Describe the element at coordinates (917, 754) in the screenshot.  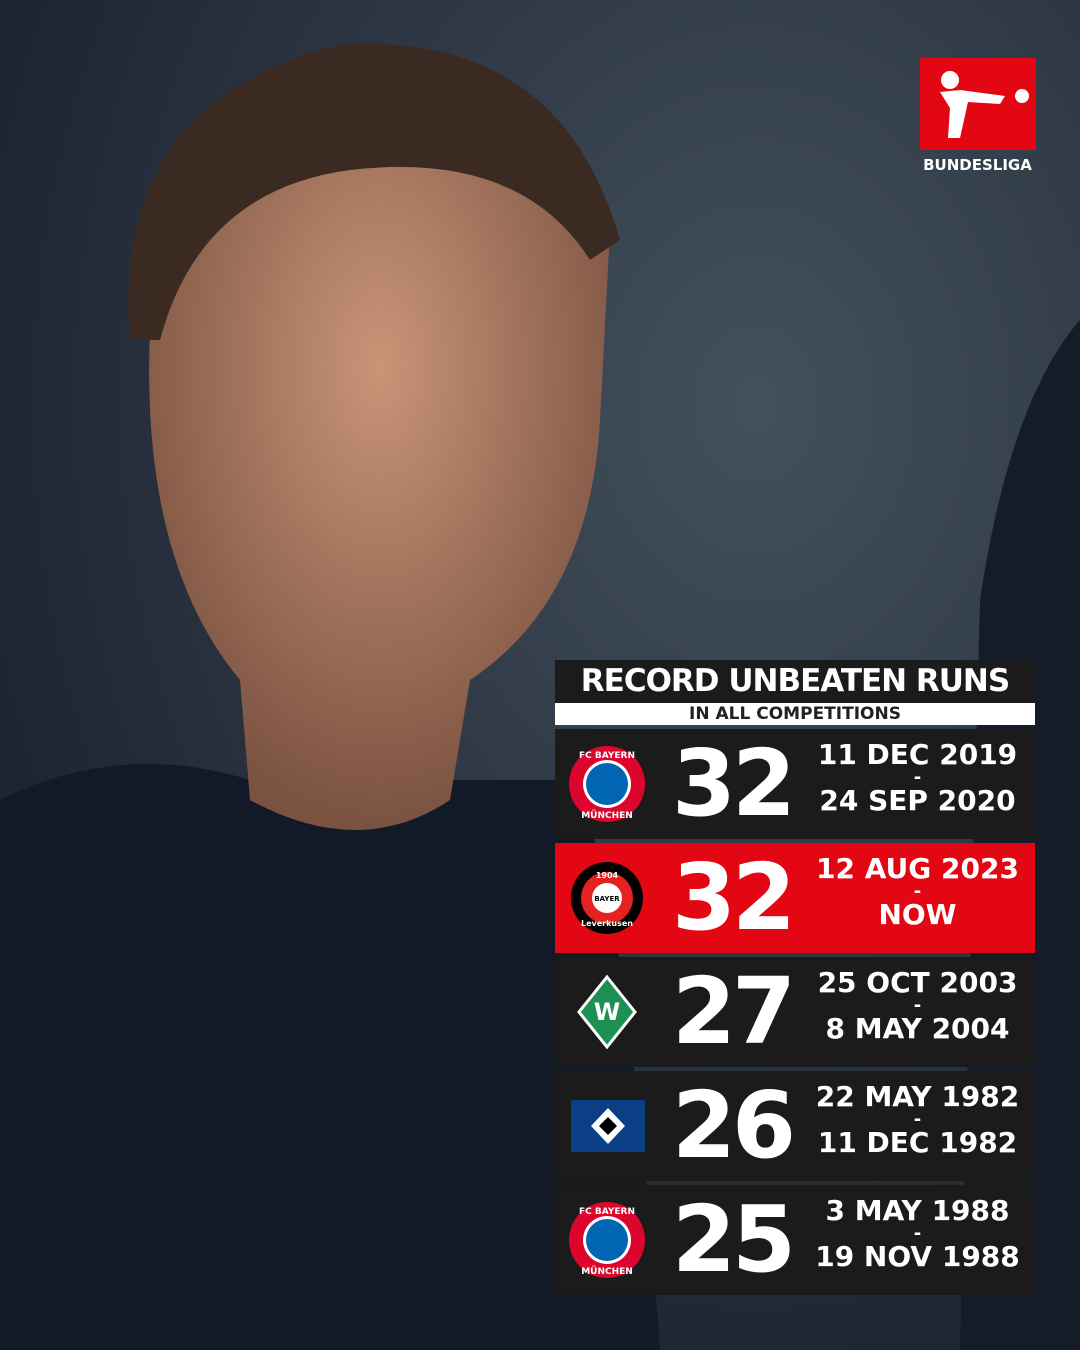
I see `start-date: 11 DEC 2019` at that location.